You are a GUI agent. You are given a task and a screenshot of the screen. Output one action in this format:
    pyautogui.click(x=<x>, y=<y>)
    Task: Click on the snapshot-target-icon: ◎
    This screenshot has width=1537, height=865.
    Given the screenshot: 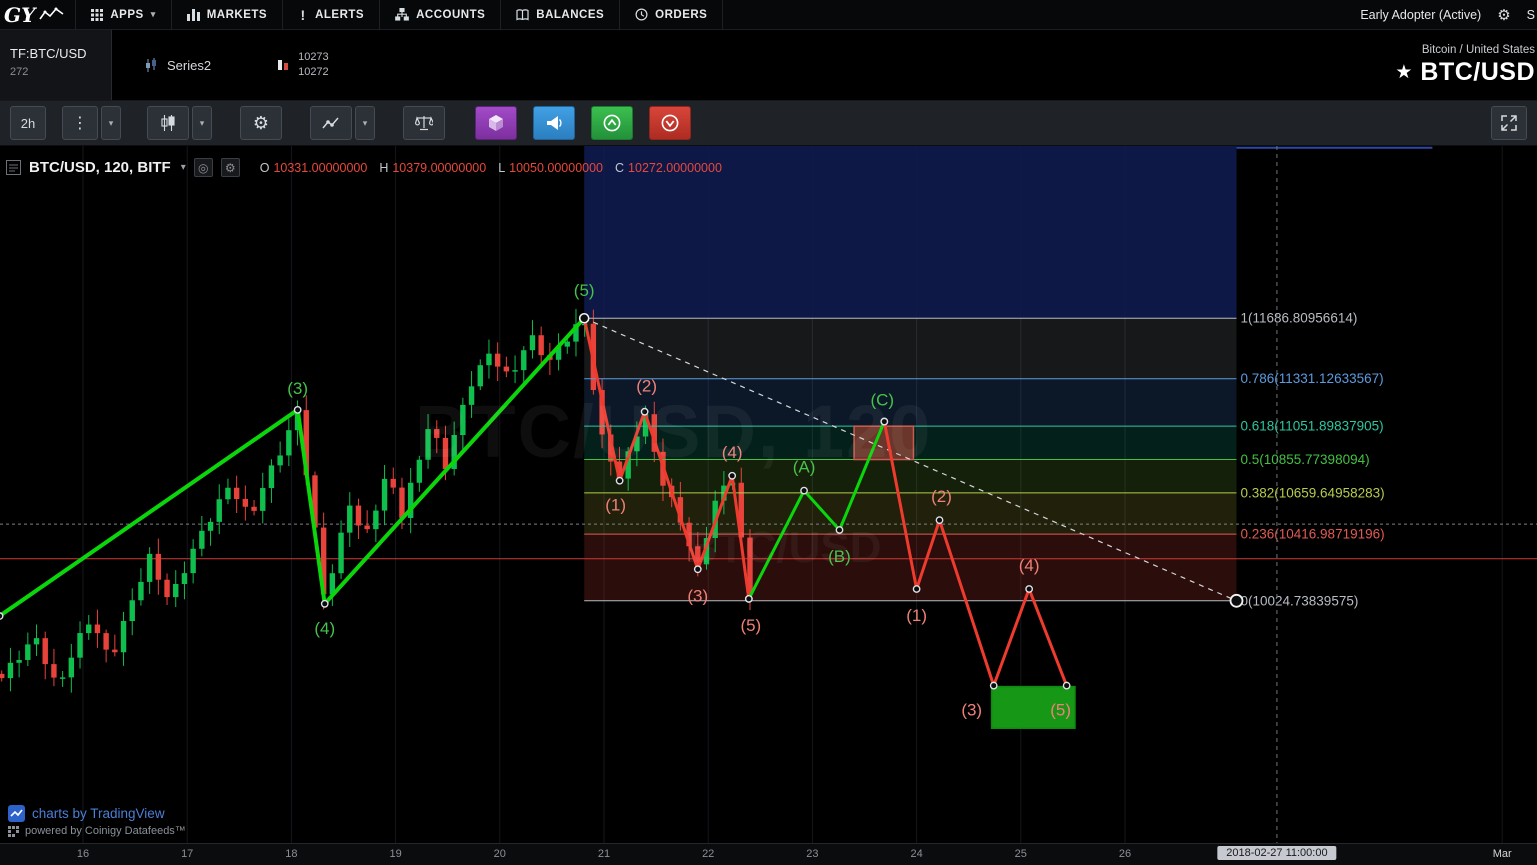 What is the action you would take?
    pyautogui.click(x=203, y=167)
    